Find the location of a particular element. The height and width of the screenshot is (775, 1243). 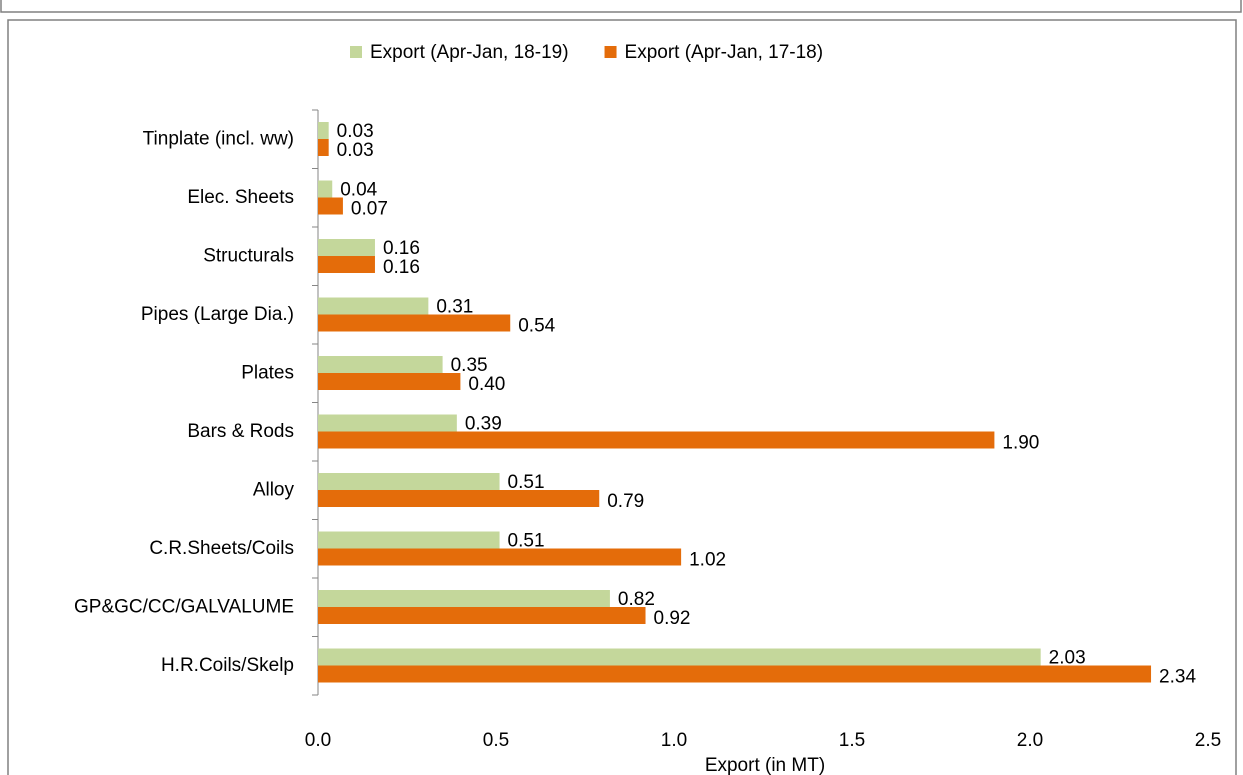

value-label: 0.82 is located at coordinates (636, 599).